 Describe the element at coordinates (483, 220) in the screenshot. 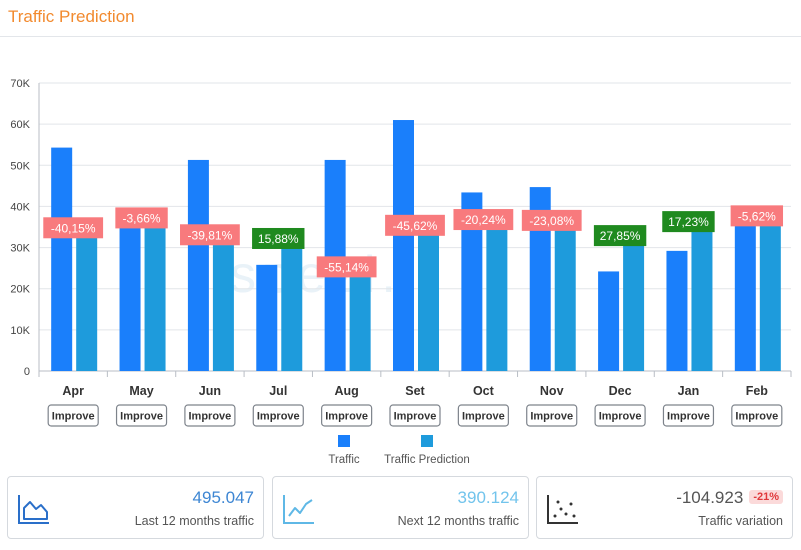

I see `variation-annotation: -20,24%` at that location.